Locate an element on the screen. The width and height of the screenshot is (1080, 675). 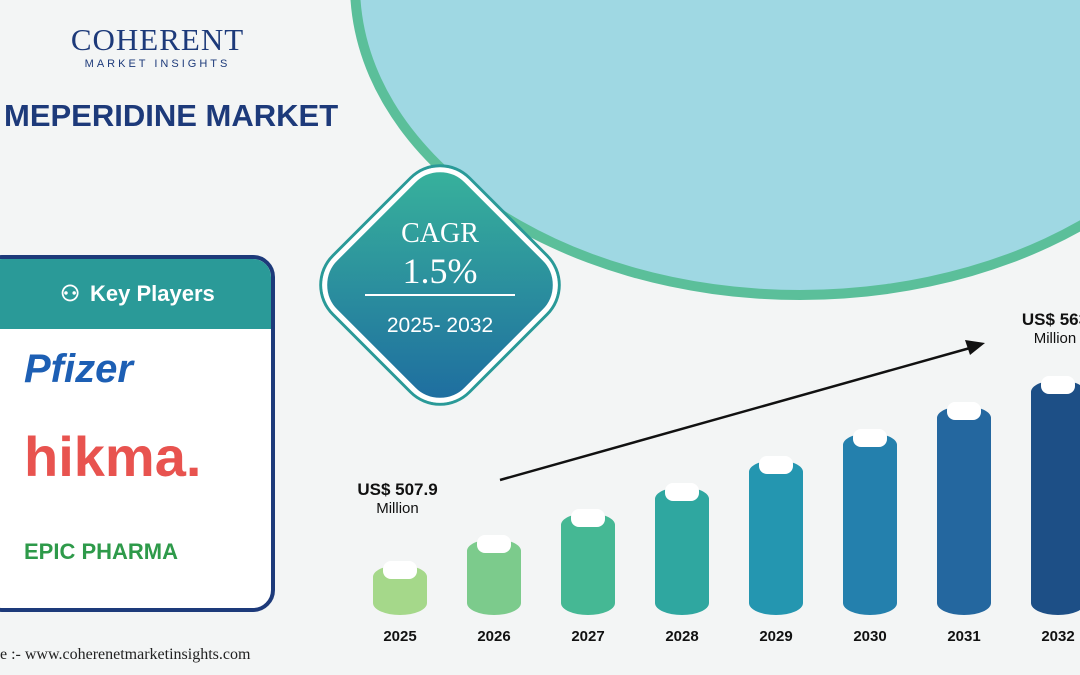
key-players-heading: Key Players is located at coordinates (152, 293).